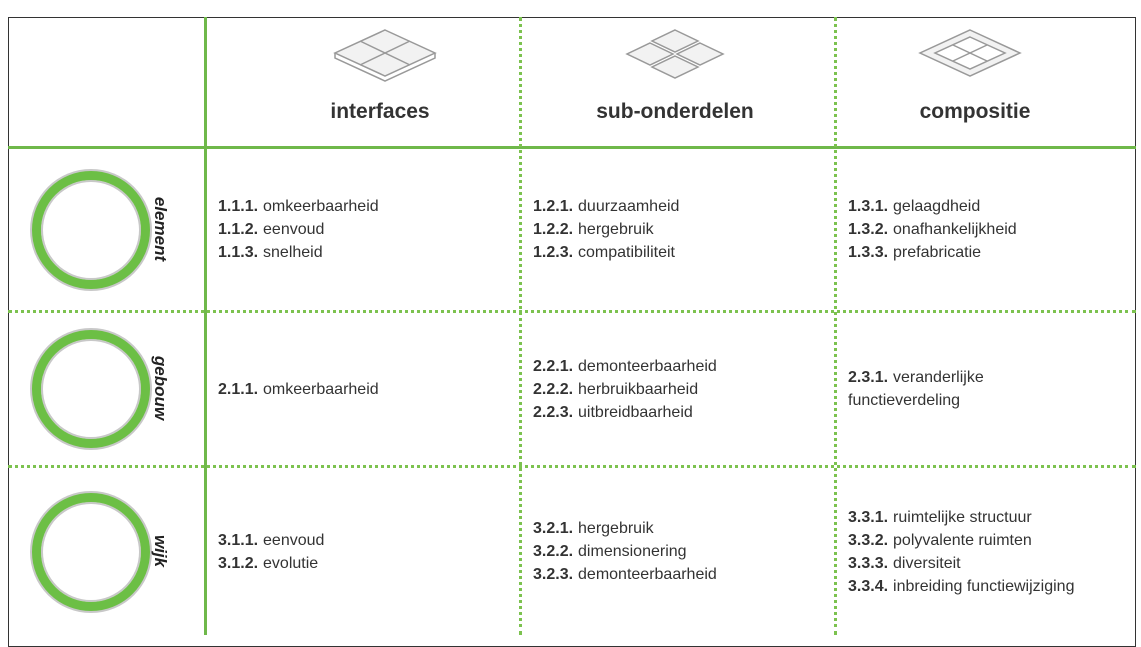 The height and width of the screenshot is (647, 1141). I want to click on item-number: 3.3.1., so click(868, 517).